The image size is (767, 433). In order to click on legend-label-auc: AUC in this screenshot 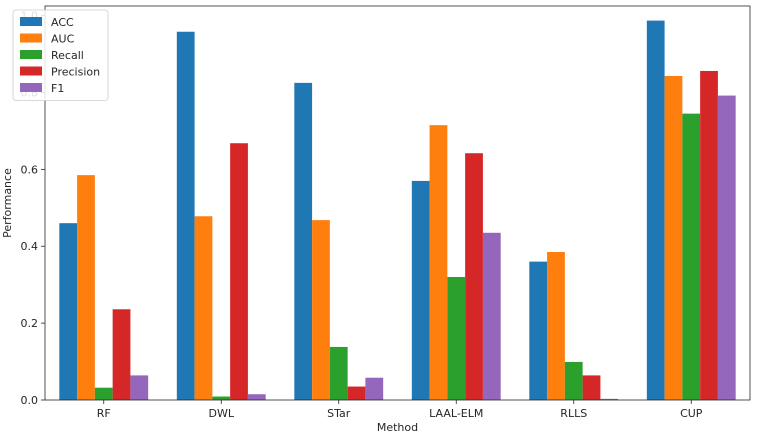, I will do `click(63, 39)`.